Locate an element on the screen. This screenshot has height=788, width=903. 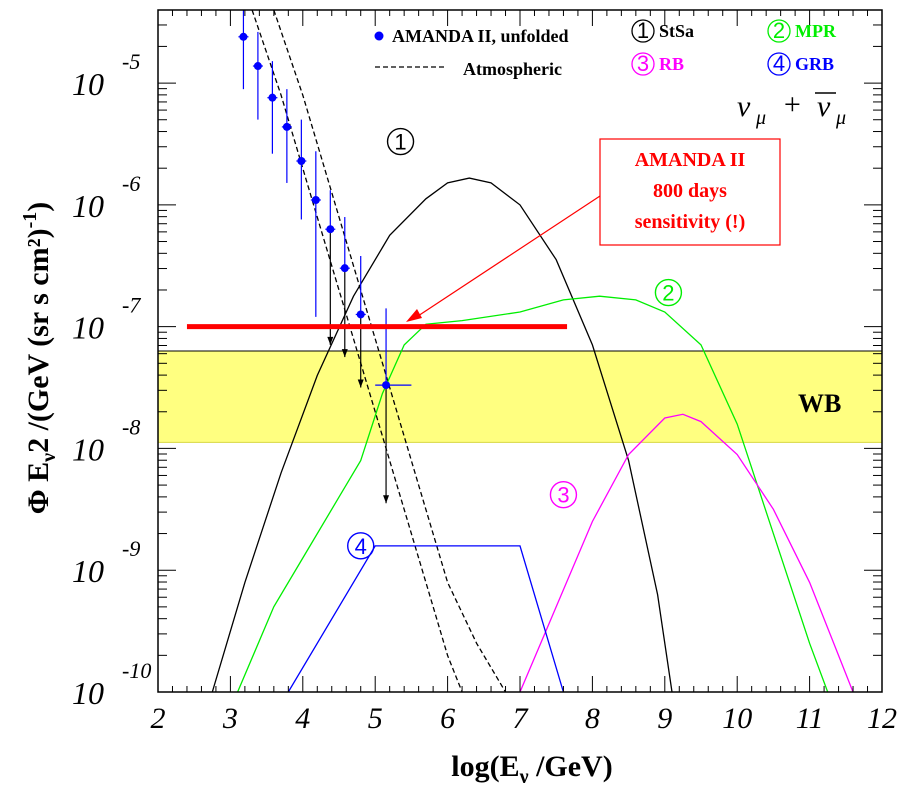
curve-label-4-circle is located at coordinates (361, 546).